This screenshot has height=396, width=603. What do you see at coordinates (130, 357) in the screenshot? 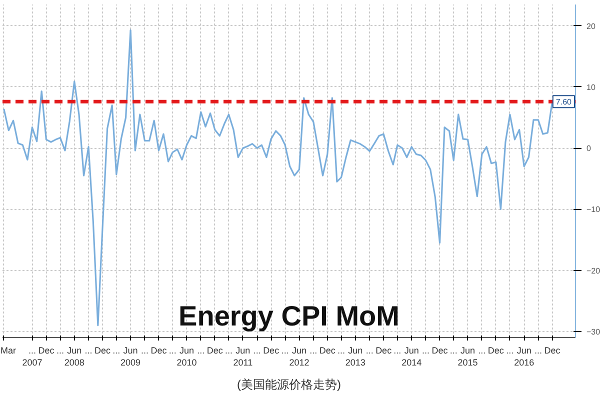
I see `x-tick-label: Jun 2009` at bounding box center [130, 357].